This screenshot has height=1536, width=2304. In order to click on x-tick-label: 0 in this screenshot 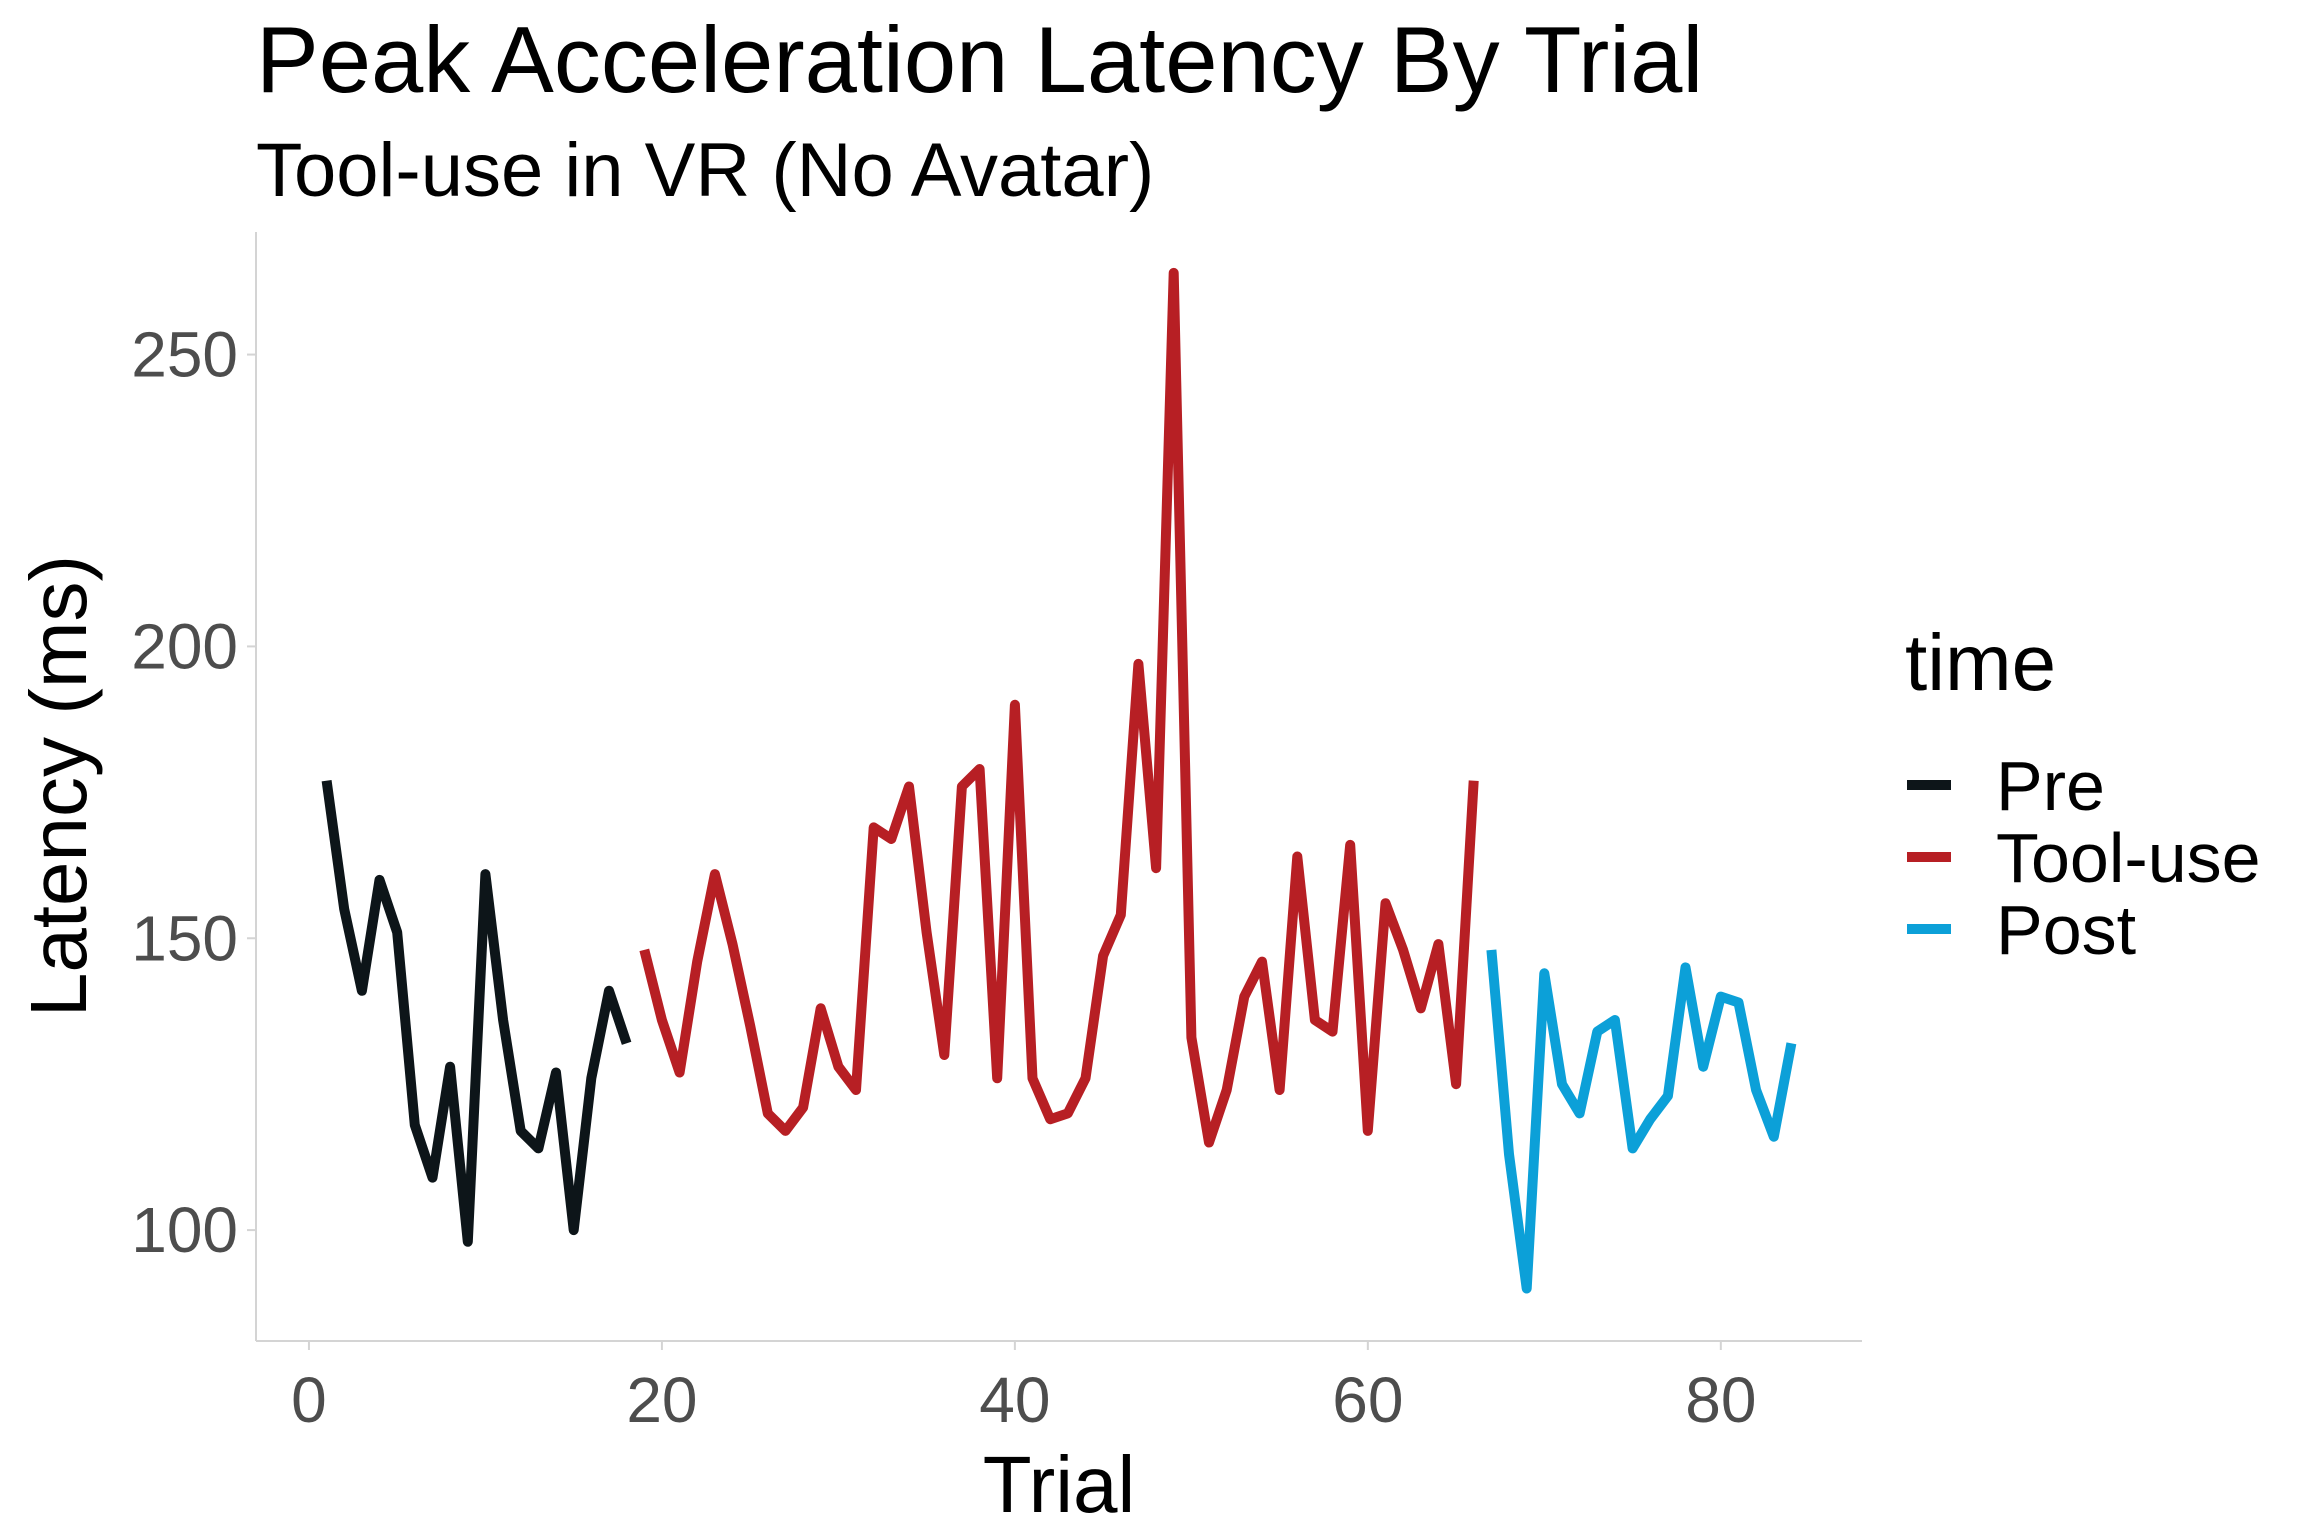, I will do `click(309, 1400)`.